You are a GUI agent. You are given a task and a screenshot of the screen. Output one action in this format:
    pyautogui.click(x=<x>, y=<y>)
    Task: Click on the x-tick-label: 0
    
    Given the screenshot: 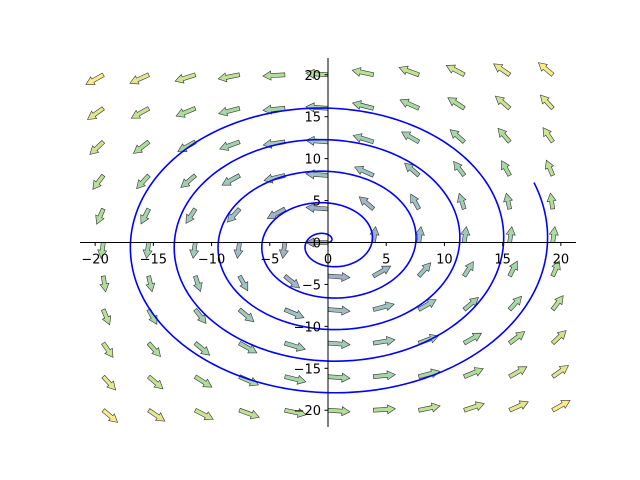 What is the action you would take?
    pyautogui.click(x=328, y=260)
    